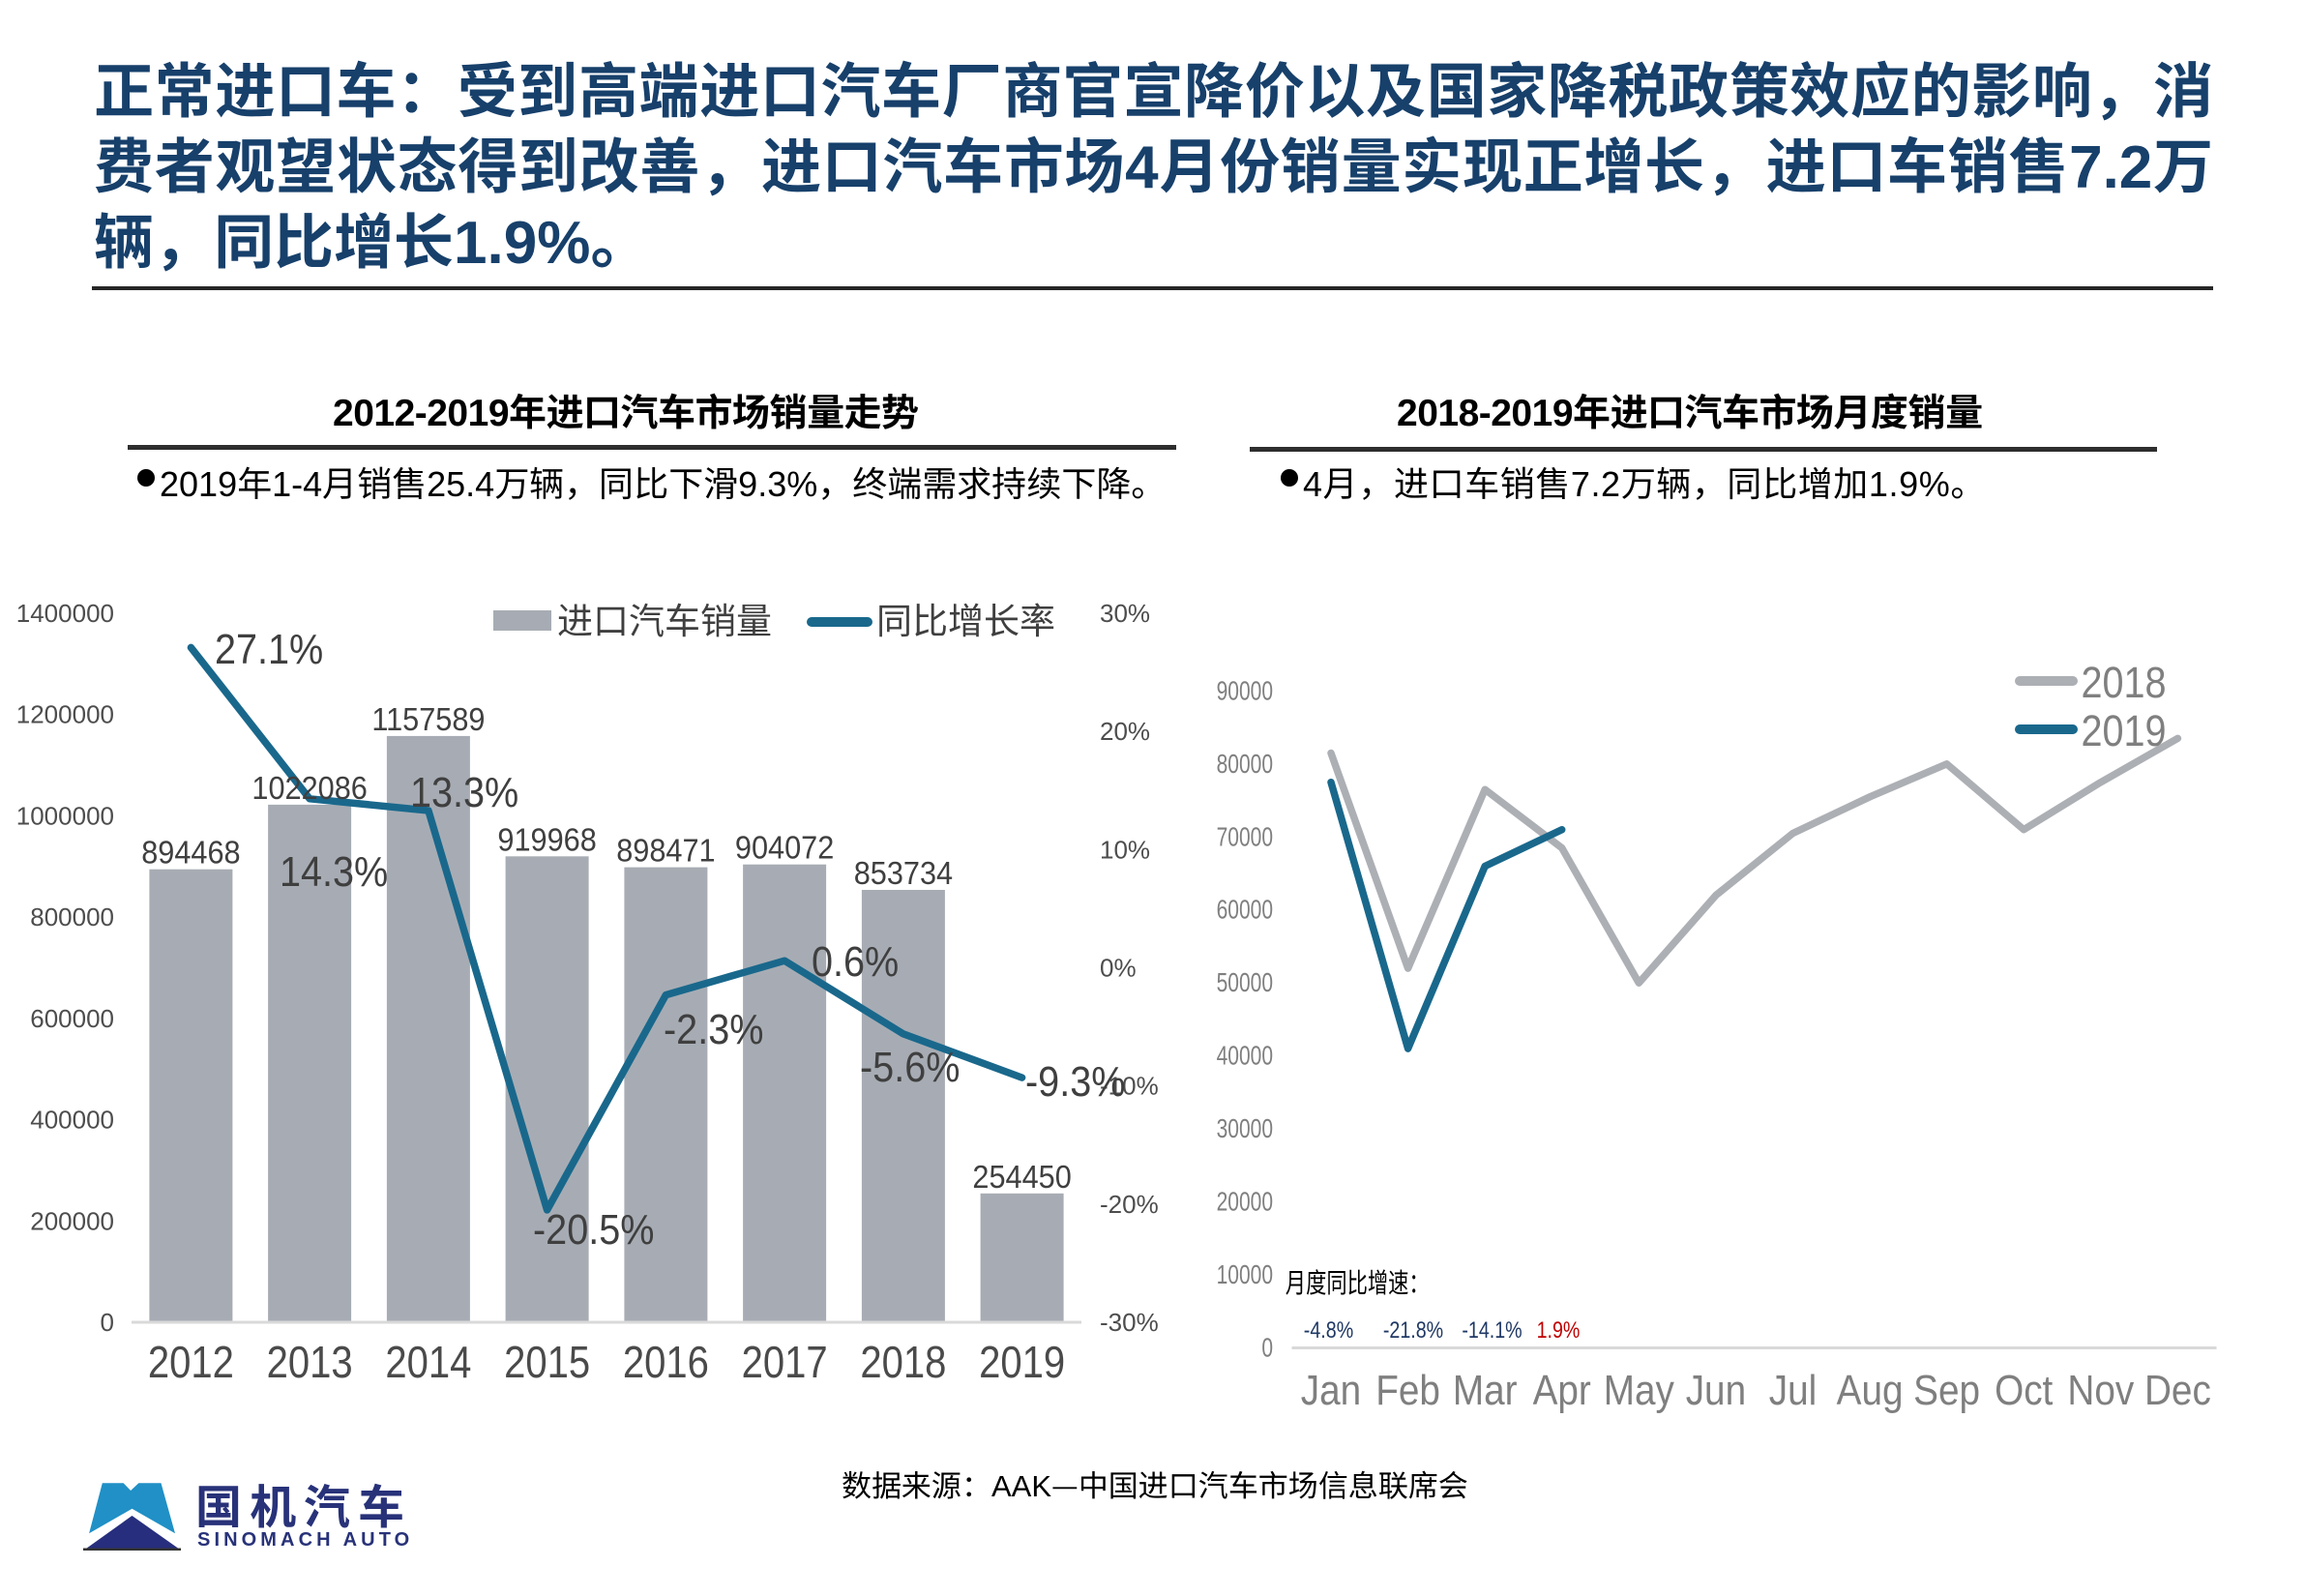  Describe the element at coordinates (1125, 849) in the screenshot. I see `svg-text: 10%` at that location.